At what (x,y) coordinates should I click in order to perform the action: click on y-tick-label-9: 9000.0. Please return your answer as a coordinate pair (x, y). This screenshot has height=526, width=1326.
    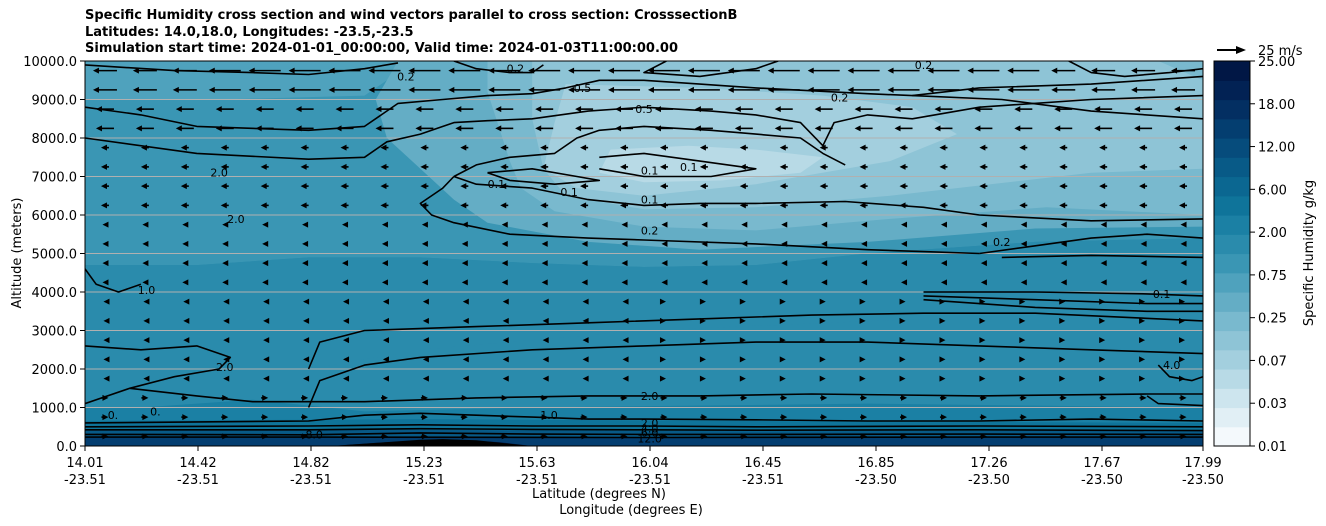
    Looking at the image, I should click on (55, 101).